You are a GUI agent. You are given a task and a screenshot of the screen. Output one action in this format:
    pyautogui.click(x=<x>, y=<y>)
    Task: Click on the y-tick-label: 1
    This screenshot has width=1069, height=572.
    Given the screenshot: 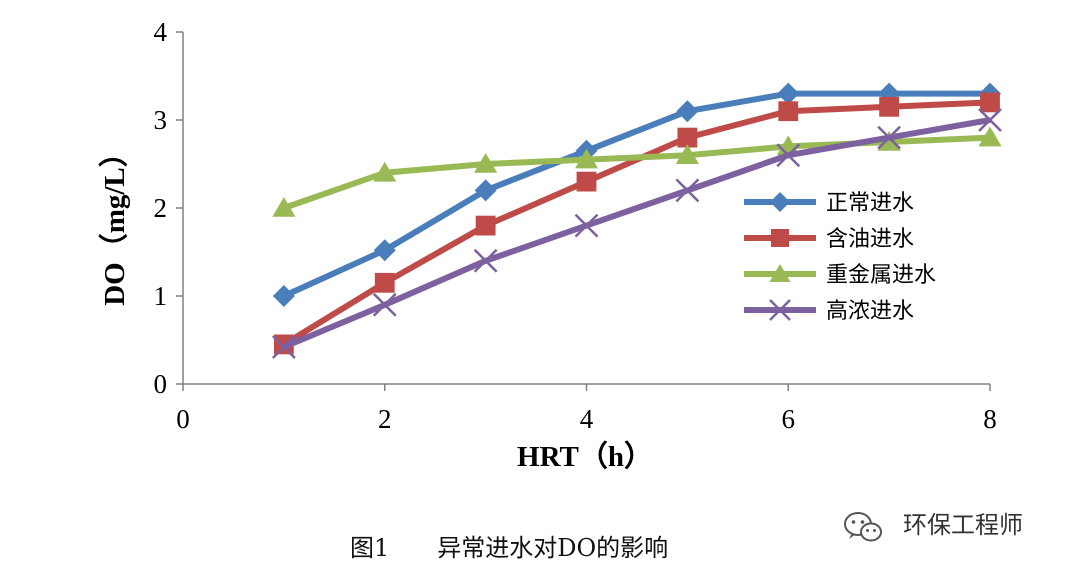 What is the action you would take?
    pyautogui.click(x=161, y=296)
    